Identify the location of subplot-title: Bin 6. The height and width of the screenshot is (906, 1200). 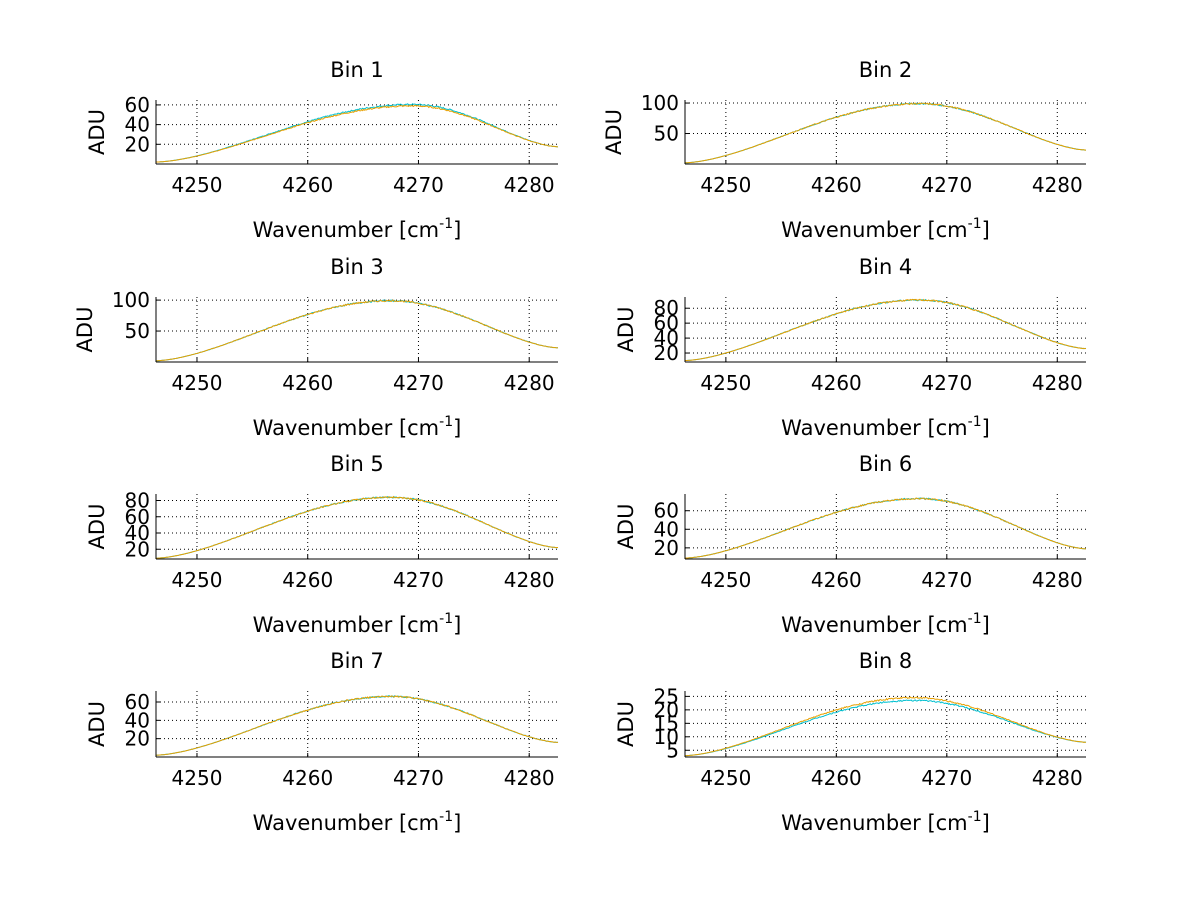
(886, 464).